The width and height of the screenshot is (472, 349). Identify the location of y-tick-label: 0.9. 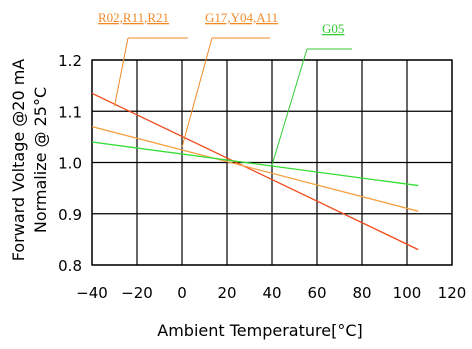
(70, 215).